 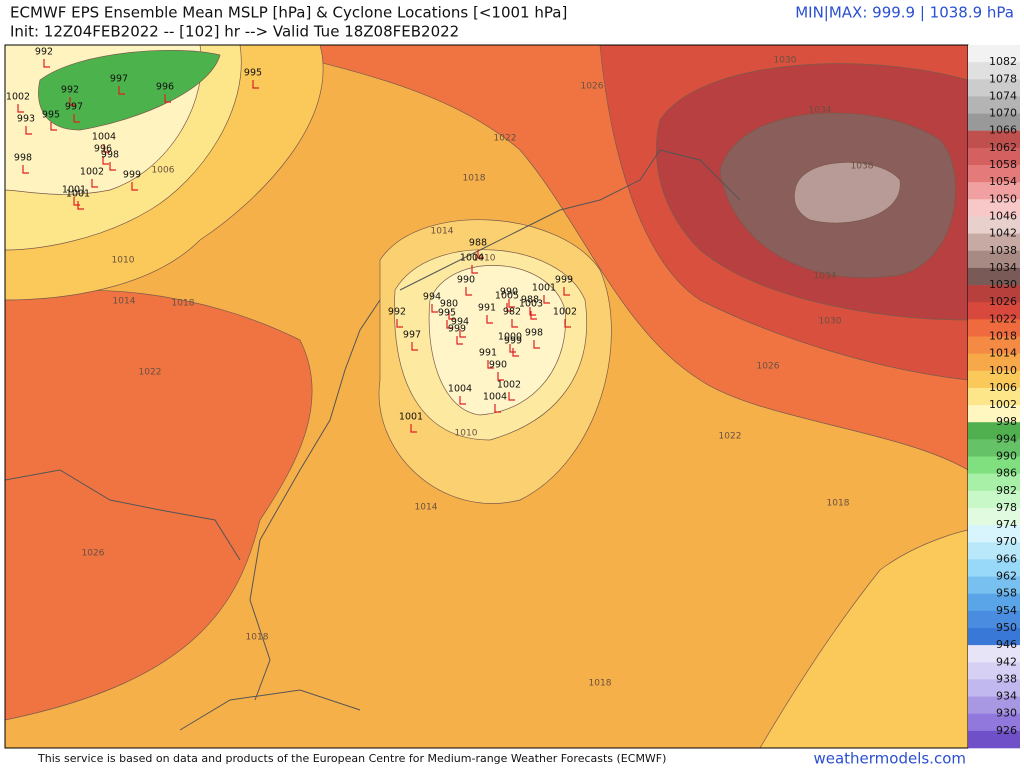 I want to click on cyclone-pressure: 1005, so click(x=507, y=296).